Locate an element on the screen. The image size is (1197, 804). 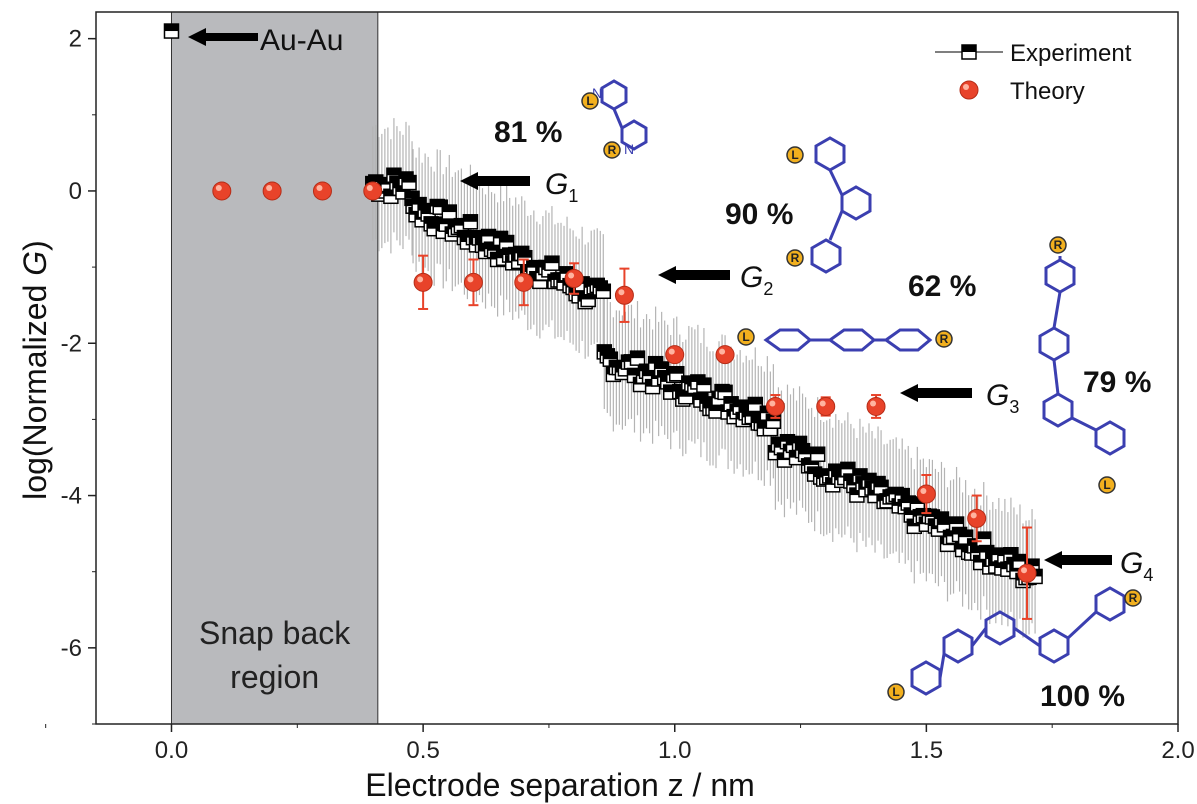
arrow-g2 is located at coordinates (694, 275).